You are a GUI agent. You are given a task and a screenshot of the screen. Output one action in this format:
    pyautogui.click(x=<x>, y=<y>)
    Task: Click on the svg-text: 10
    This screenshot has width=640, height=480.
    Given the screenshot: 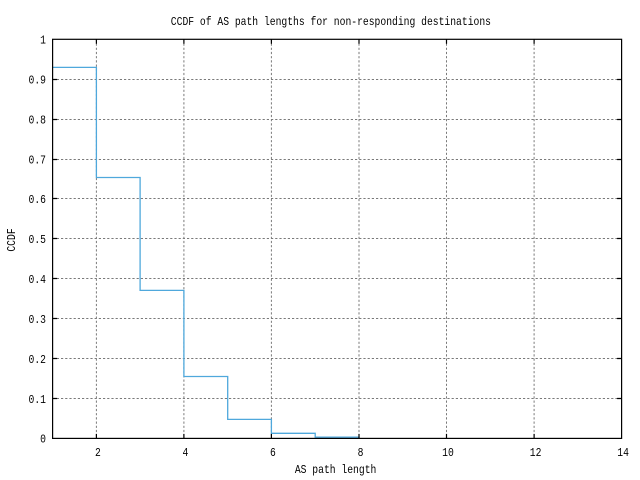 What is the action you would take?
    pyautogui.click(x=448, y=453)
    